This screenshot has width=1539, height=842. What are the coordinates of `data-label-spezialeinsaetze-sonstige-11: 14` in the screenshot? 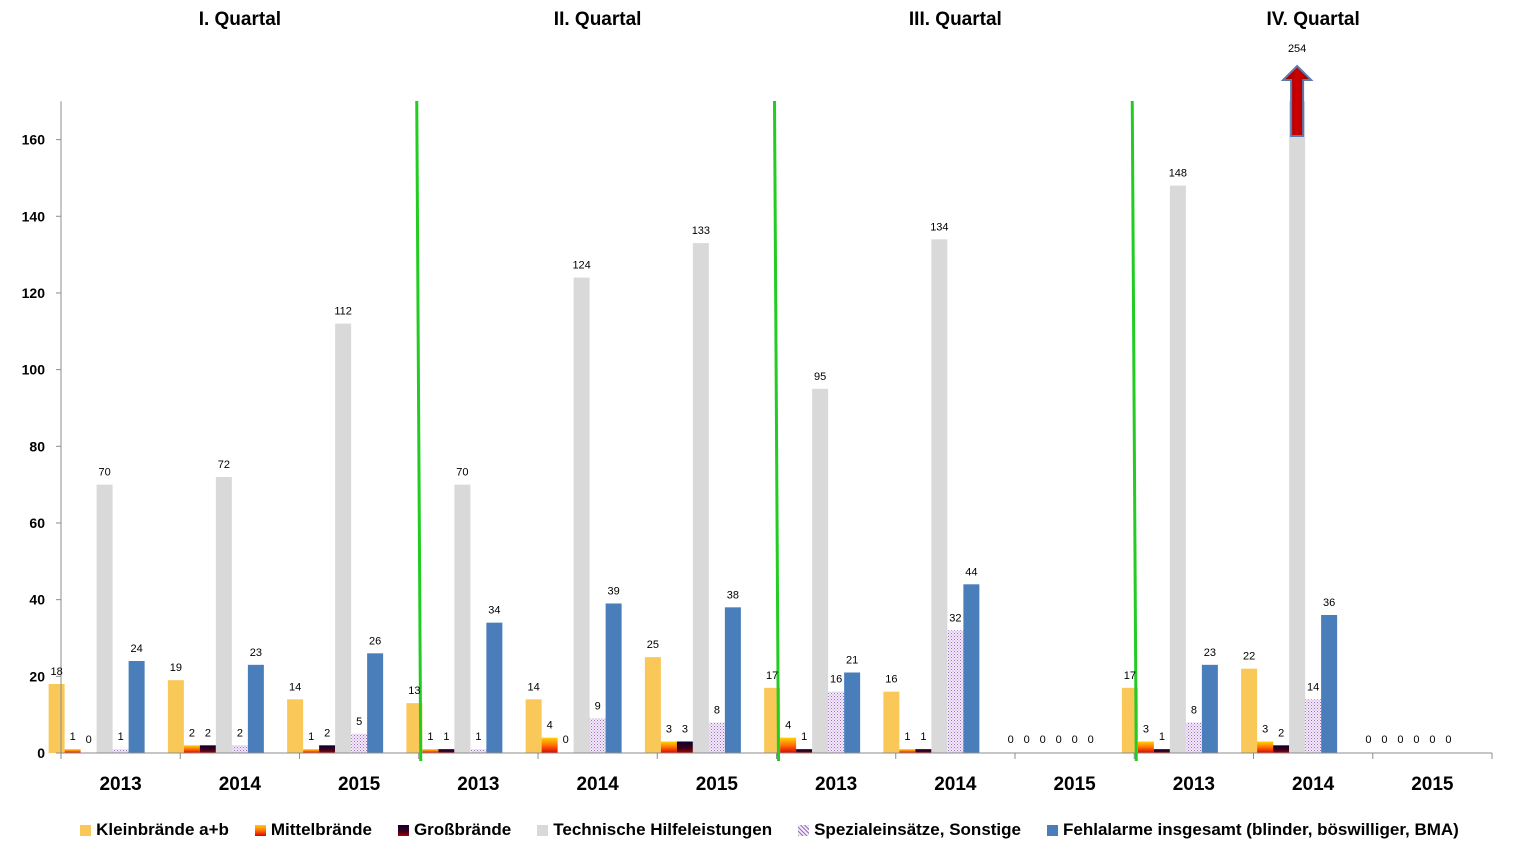 It's located at (1313, 687).